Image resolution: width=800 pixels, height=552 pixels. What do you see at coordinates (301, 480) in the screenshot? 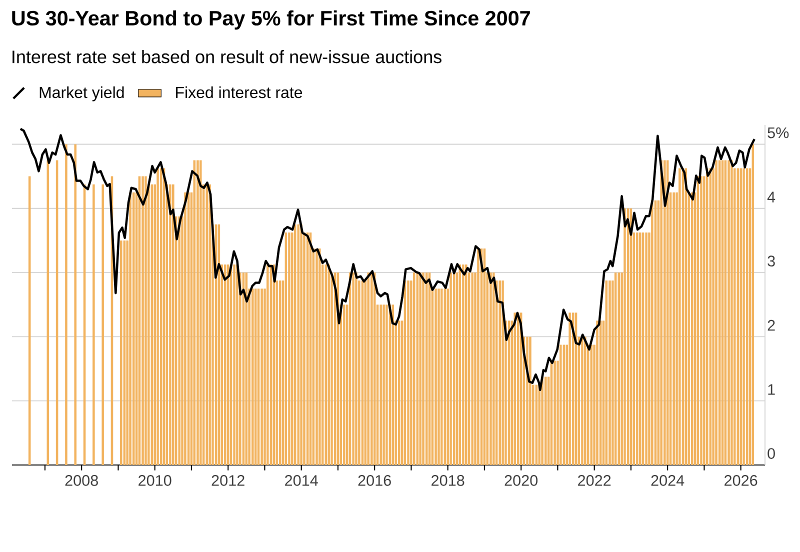
I see `x-tick-label: 2014` at bounding box center [301, 480].